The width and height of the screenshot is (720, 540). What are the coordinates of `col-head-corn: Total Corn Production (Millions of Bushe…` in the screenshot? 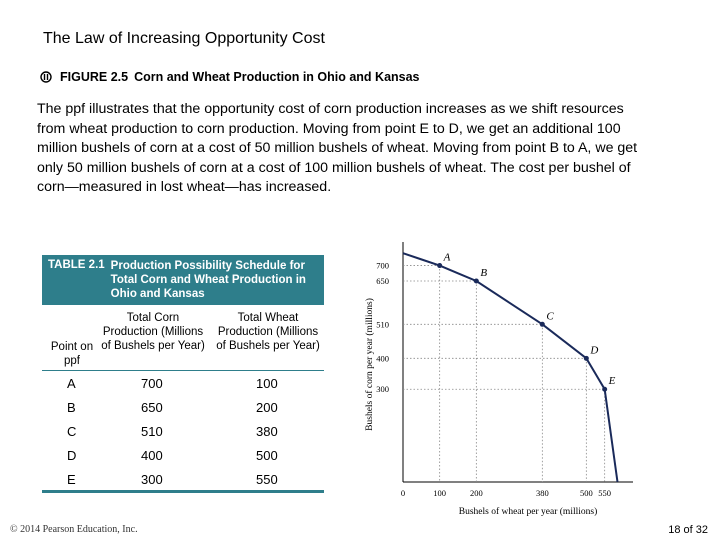 It's located at (153, 332).